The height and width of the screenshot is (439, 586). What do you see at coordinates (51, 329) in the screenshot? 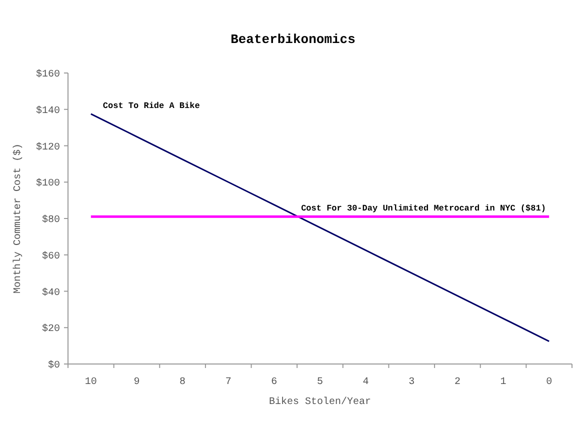
I see `y-tick-label: $20` at bounding box center [51, 329].